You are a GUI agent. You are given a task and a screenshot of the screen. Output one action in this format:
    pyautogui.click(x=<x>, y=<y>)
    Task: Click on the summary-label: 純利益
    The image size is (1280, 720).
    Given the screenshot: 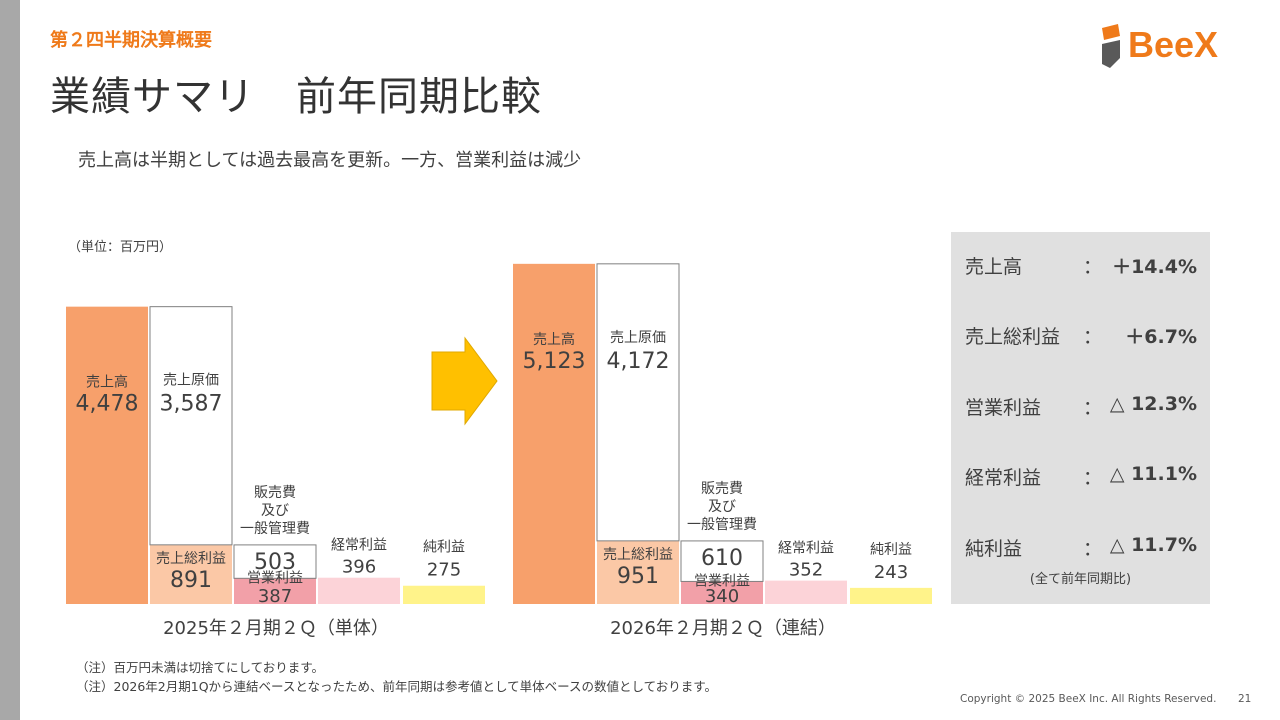 What is the action you would take?
    pyautogui.click(x=994, y=549)
    